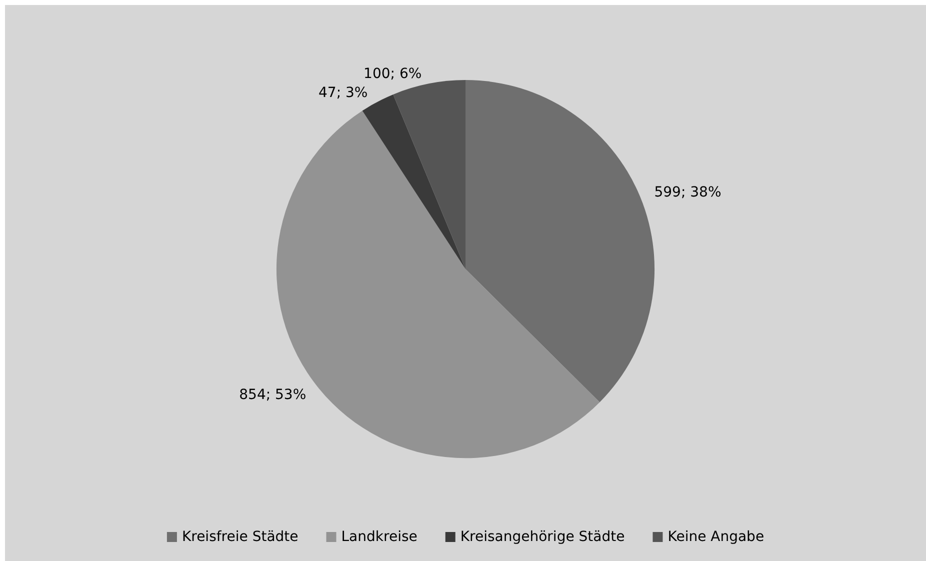  Describe the element at coordinates (716, 537) in the screenshot. I see `legend-label: Keine Angabe` at that location.